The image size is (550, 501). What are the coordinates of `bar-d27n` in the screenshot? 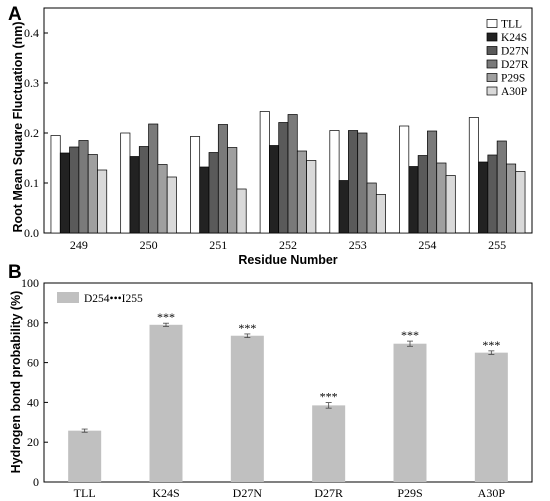 It's located at (247, 408).